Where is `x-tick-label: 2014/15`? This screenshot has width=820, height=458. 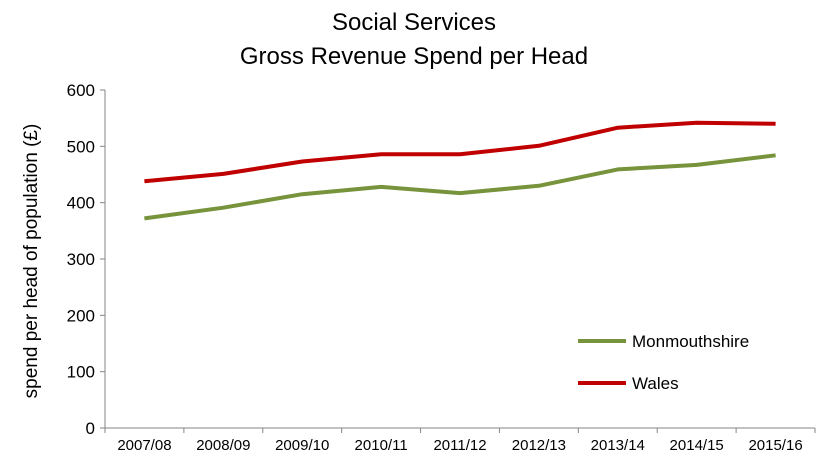
x-tick-label: 2014/15 is located at coordinates (697, 445).